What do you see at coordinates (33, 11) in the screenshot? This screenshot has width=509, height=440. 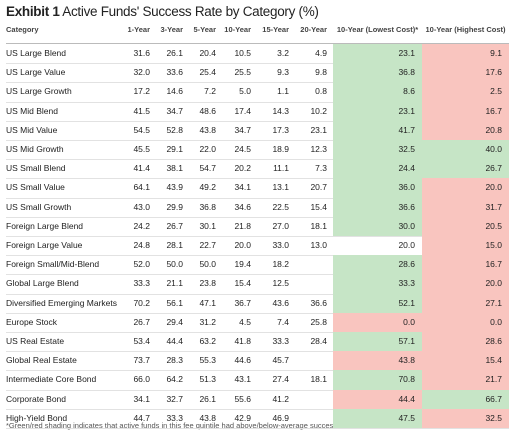 I see `exhibit-label: Exhibit 1` at bounding box center [33, 11].